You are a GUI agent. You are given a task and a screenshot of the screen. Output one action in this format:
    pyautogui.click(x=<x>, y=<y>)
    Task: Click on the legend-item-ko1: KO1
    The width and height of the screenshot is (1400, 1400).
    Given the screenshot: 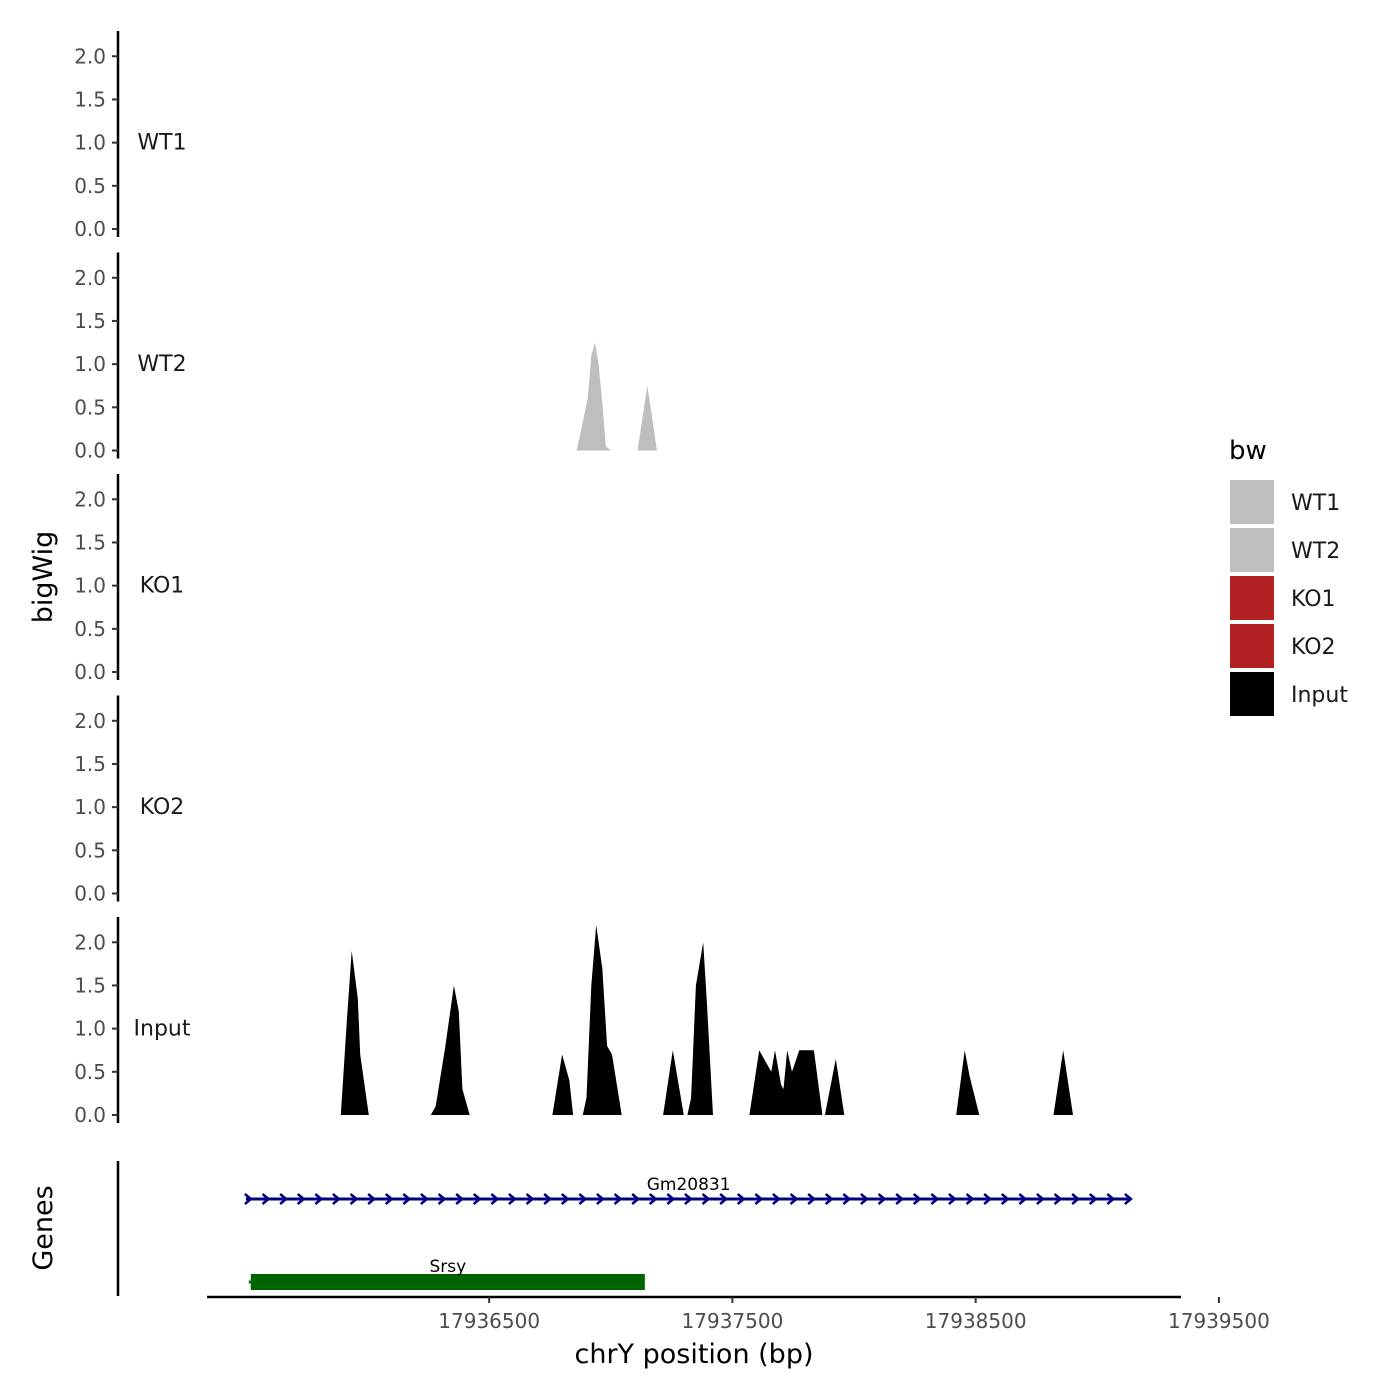 What is the action you would take?
    pyautogui.click(x=1283, y=598)
    